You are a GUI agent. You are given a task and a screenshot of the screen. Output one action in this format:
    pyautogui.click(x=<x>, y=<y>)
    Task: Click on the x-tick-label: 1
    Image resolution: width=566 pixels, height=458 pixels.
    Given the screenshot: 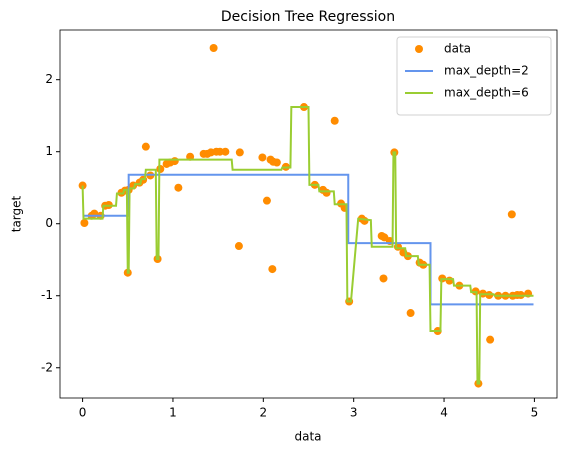 What is the action you would take?
    pyautogui.click(x=173, y=413)
    